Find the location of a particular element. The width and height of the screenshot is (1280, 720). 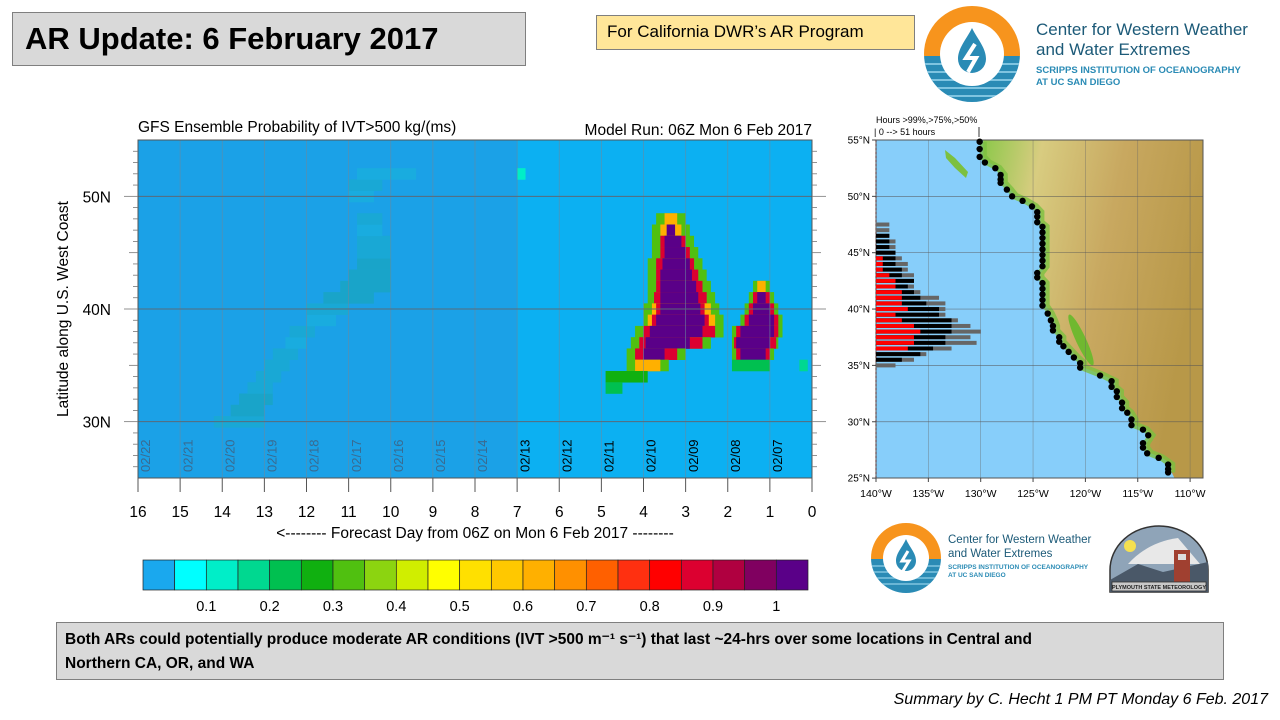

map-area is located at coordinates (1039, 309).